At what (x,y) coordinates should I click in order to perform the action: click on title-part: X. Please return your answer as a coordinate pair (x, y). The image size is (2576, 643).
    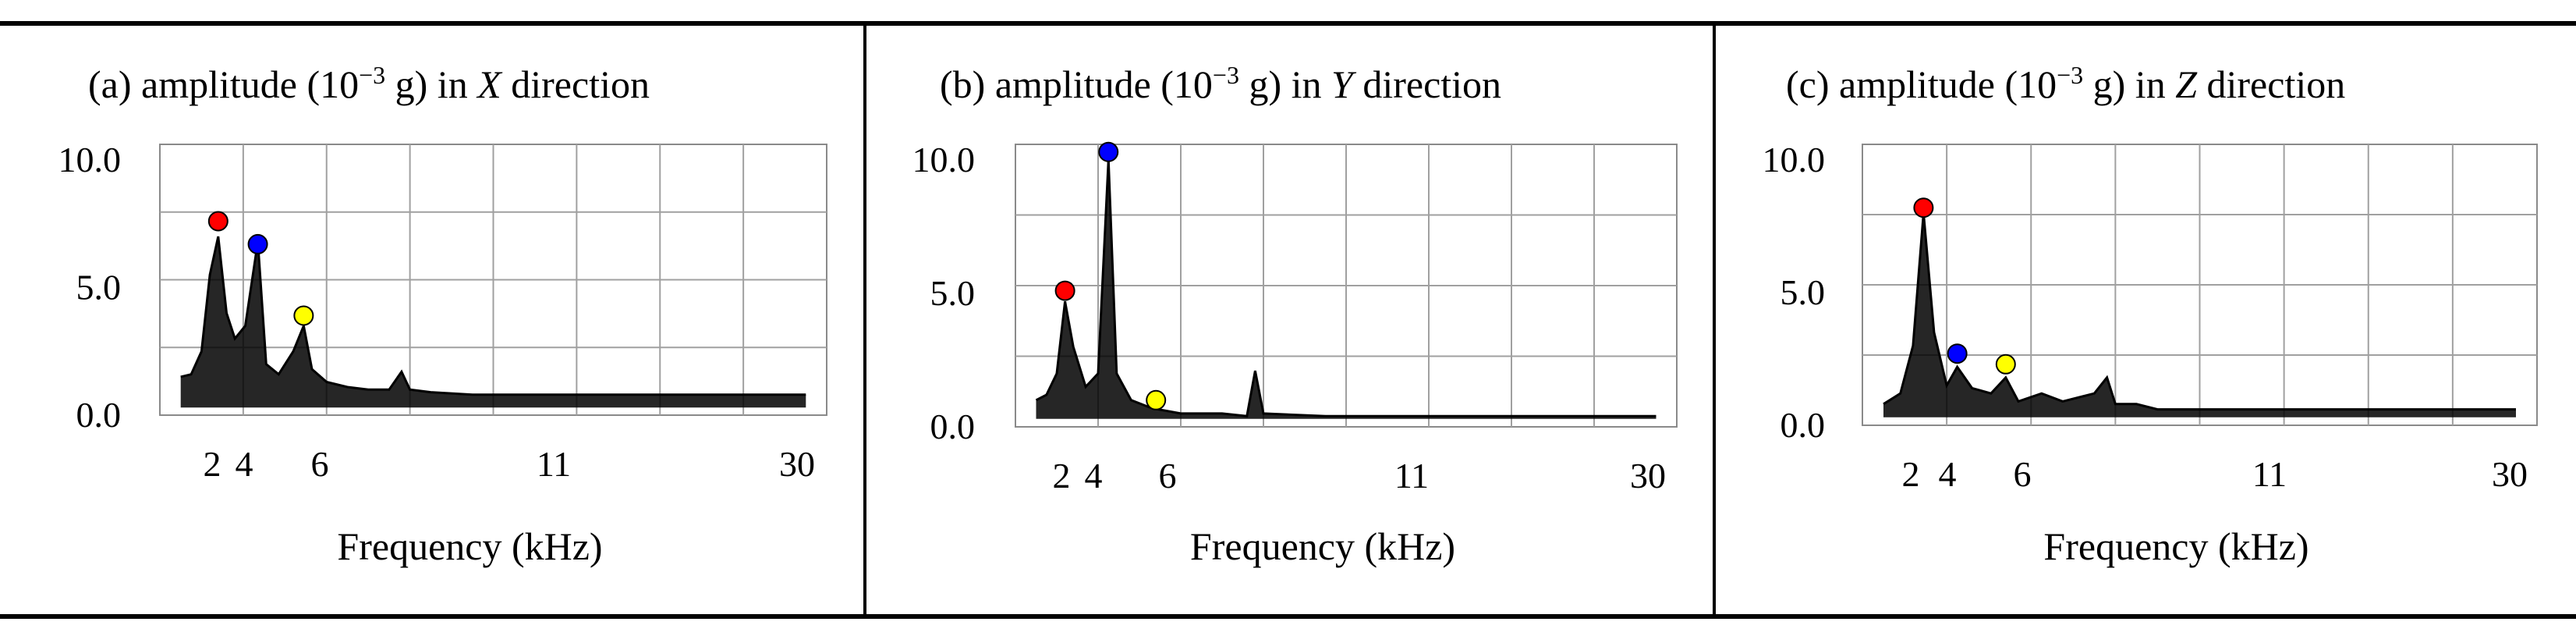
    Looking at the image, I should click on (490, 84).